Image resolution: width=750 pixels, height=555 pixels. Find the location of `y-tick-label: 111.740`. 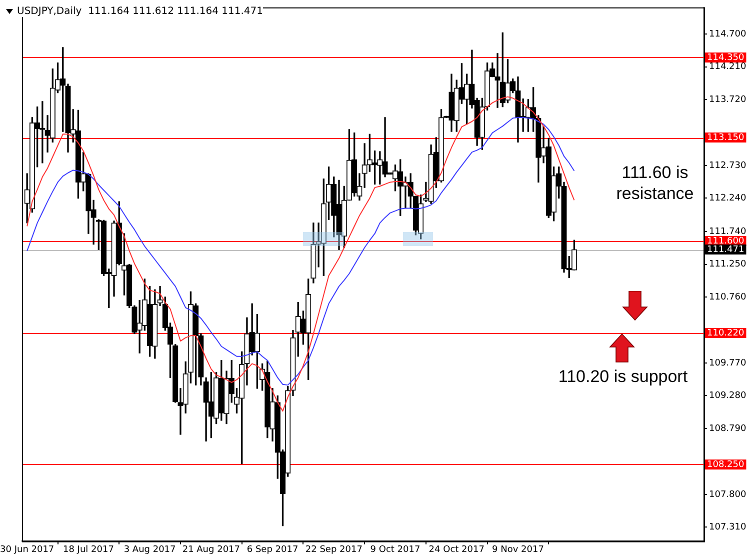

y-tick-label: 111.740 is located at coordinates (727, 231).